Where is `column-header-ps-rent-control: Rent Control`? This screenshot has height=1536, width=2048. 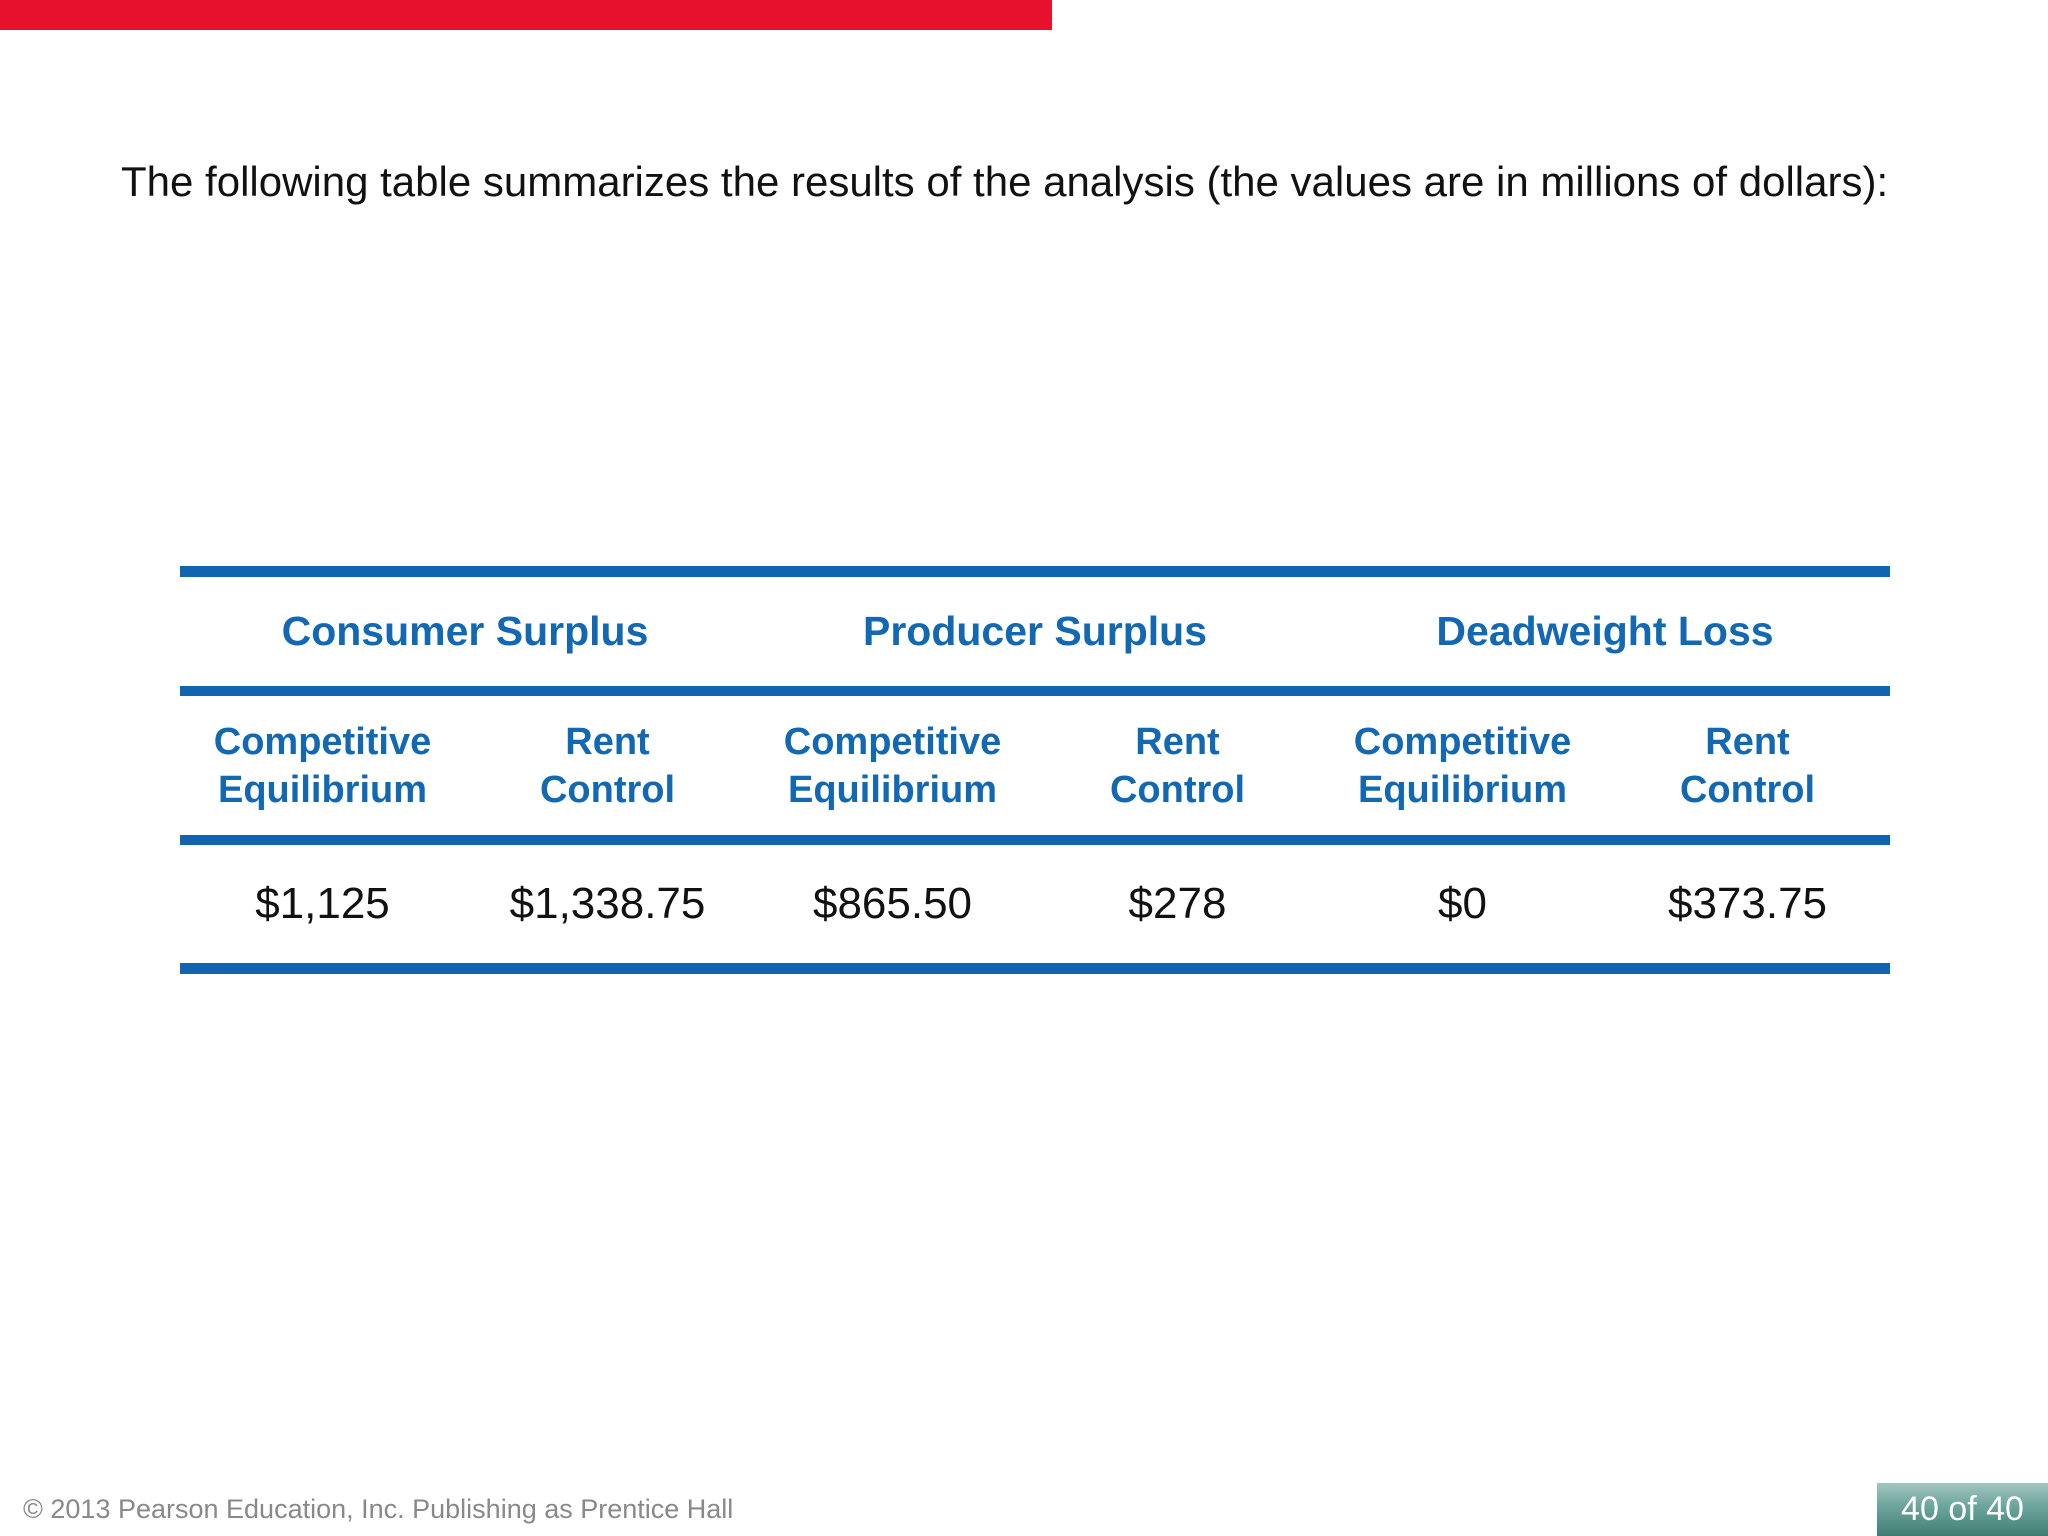
column-header-ps-rent-control: Rent Control is located at coordinates (1177, 765).